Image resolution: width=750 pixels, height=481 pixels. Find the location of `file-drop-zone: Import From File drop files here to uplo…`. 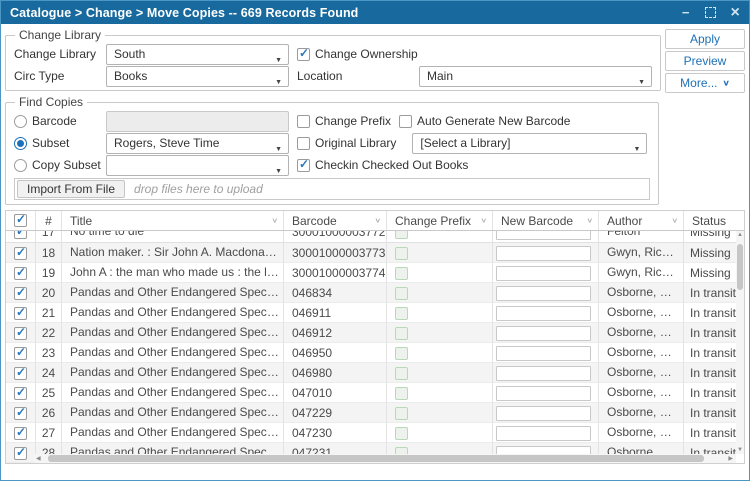

file-drop-zone: Import From File drop files here to uplo… is located at coordinates (332, 189).